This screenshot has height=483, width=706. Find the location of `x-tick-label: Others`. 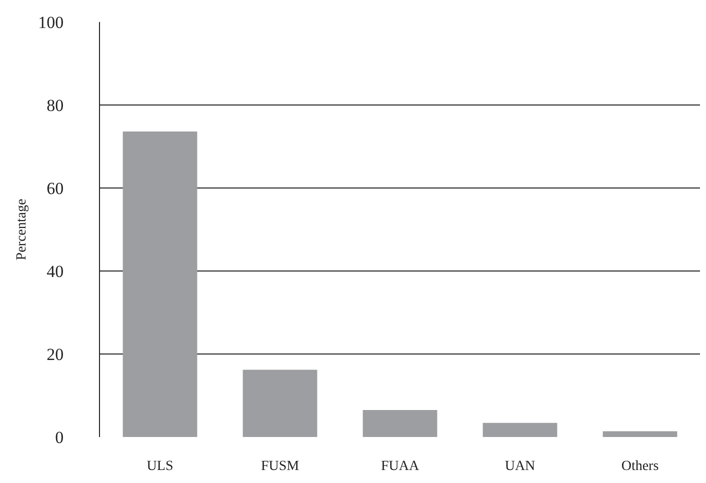

x-tick-label: Others is located at coordinates (640, 466).